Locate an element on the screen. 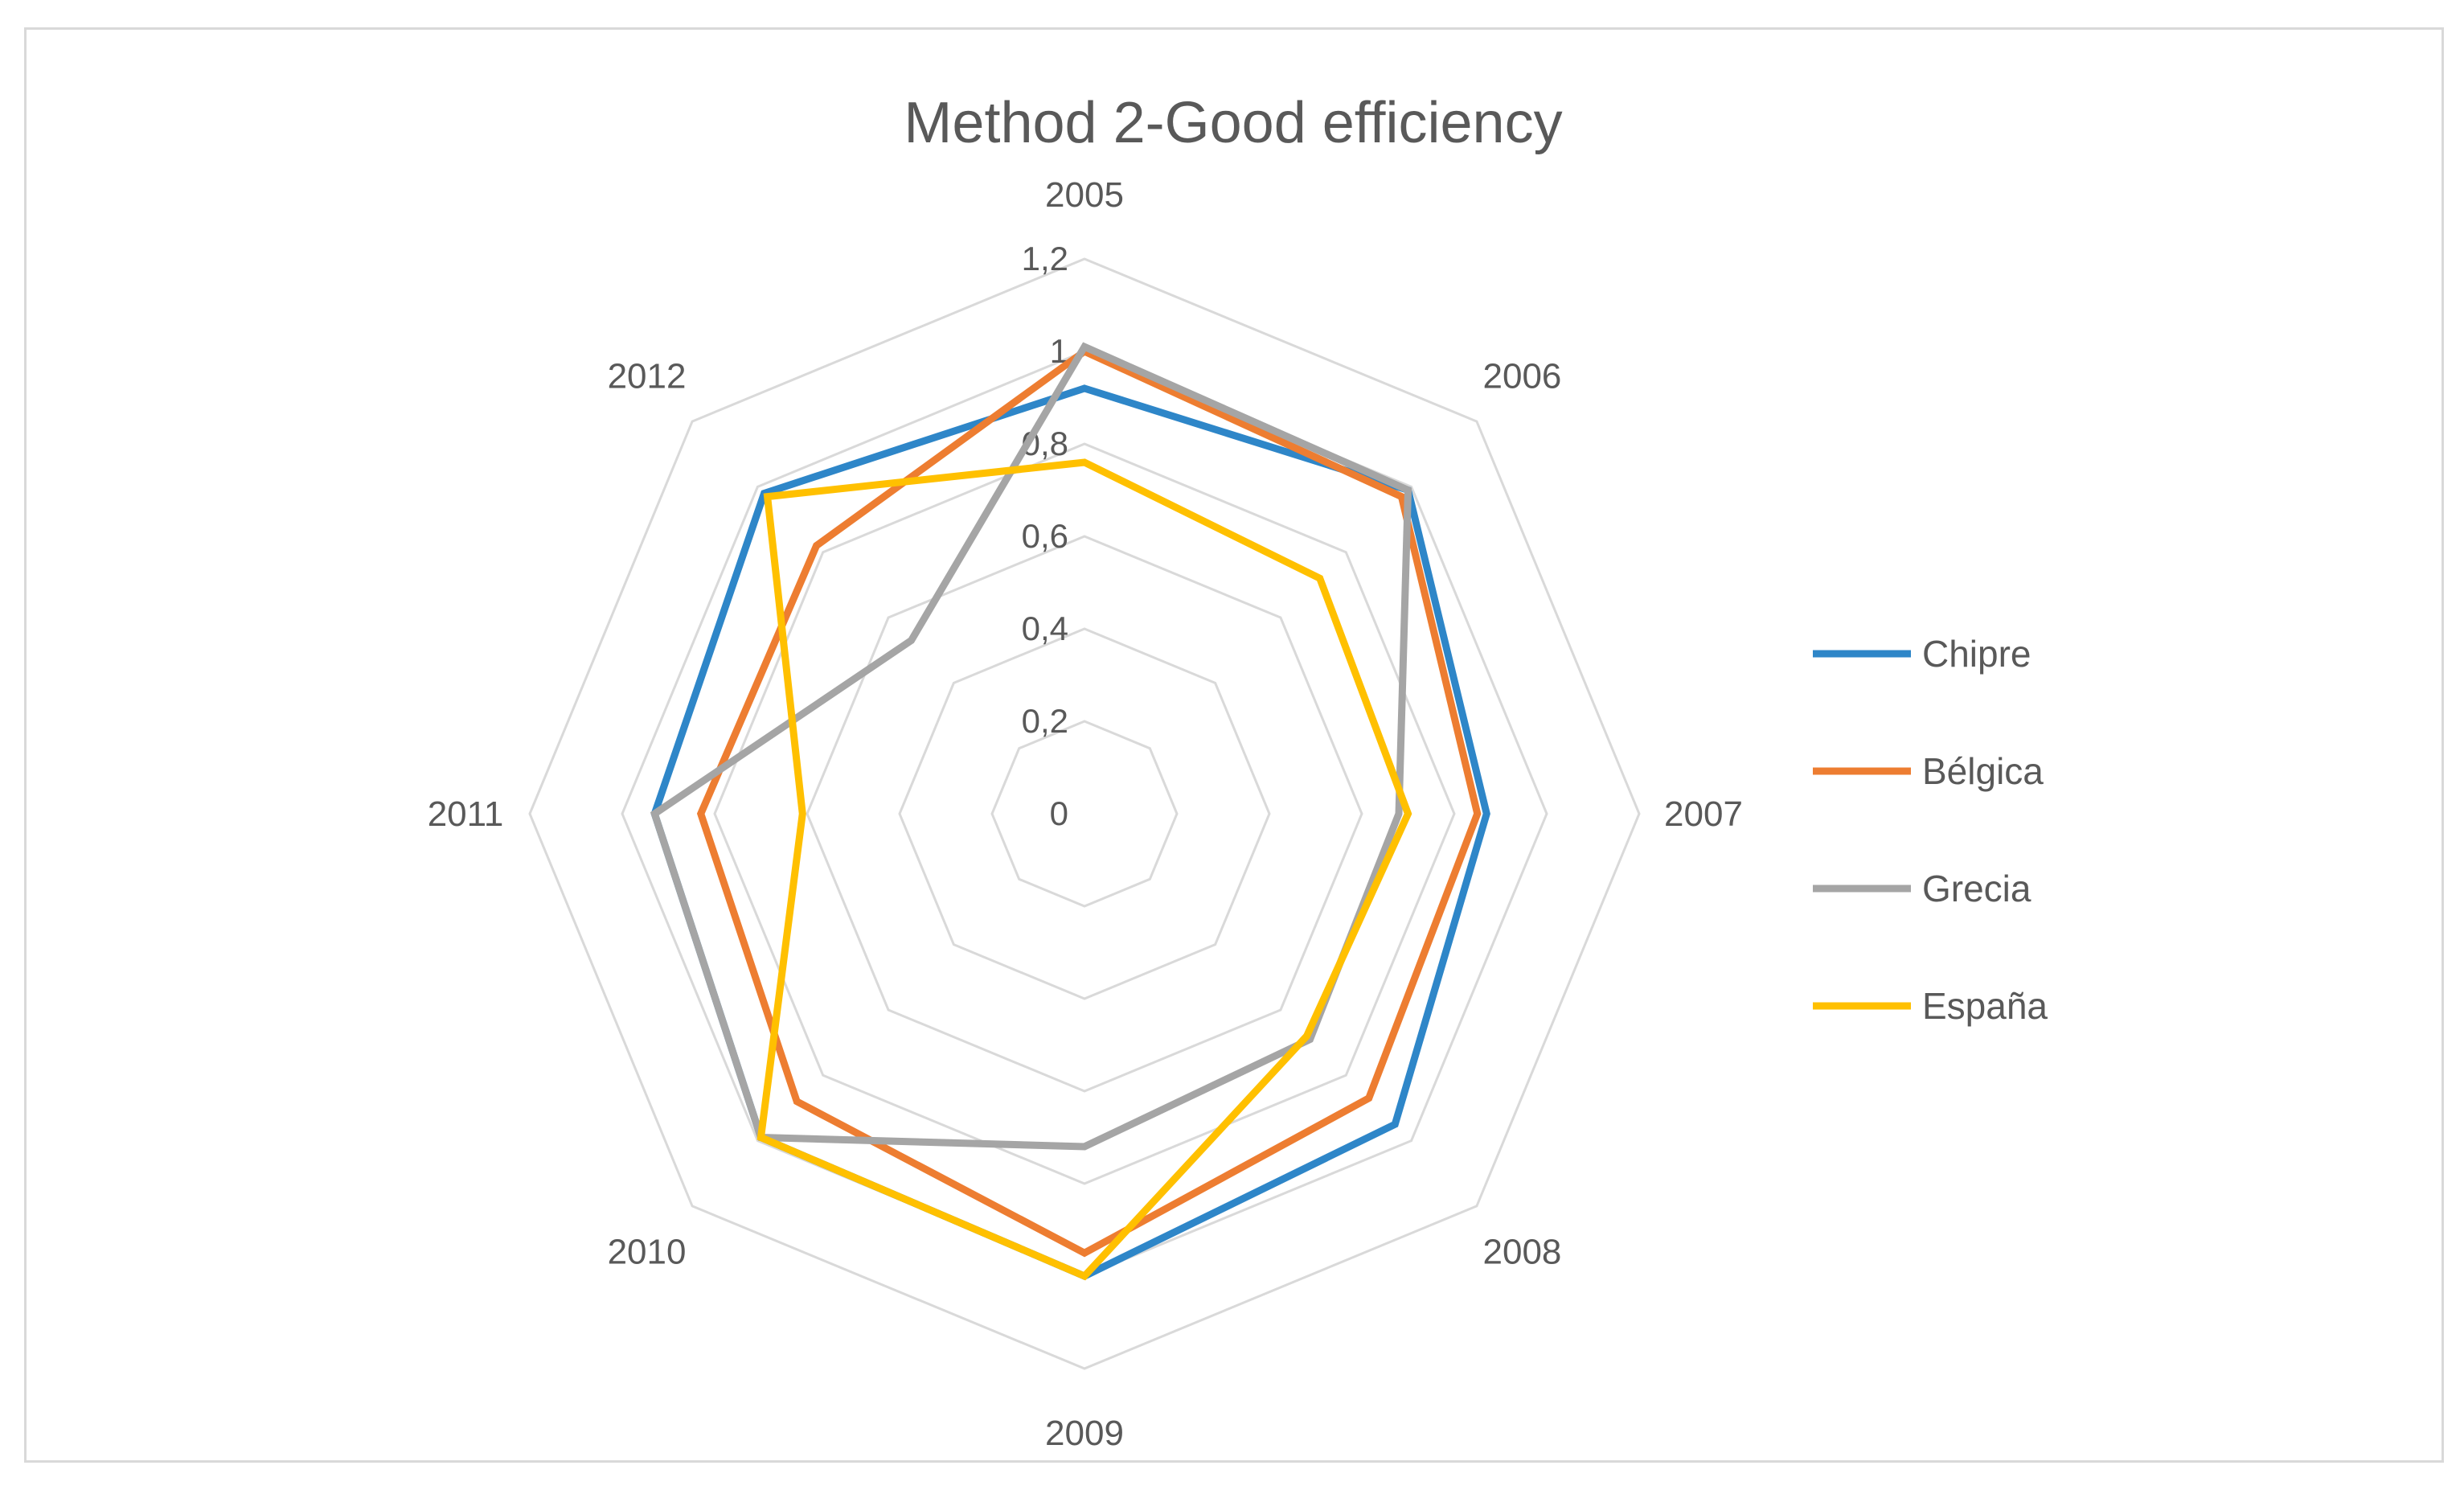 The height and width of the screenshot is (1490, 2464). radial-tick-label: 0,2 is located at coordinates (1045, 721).